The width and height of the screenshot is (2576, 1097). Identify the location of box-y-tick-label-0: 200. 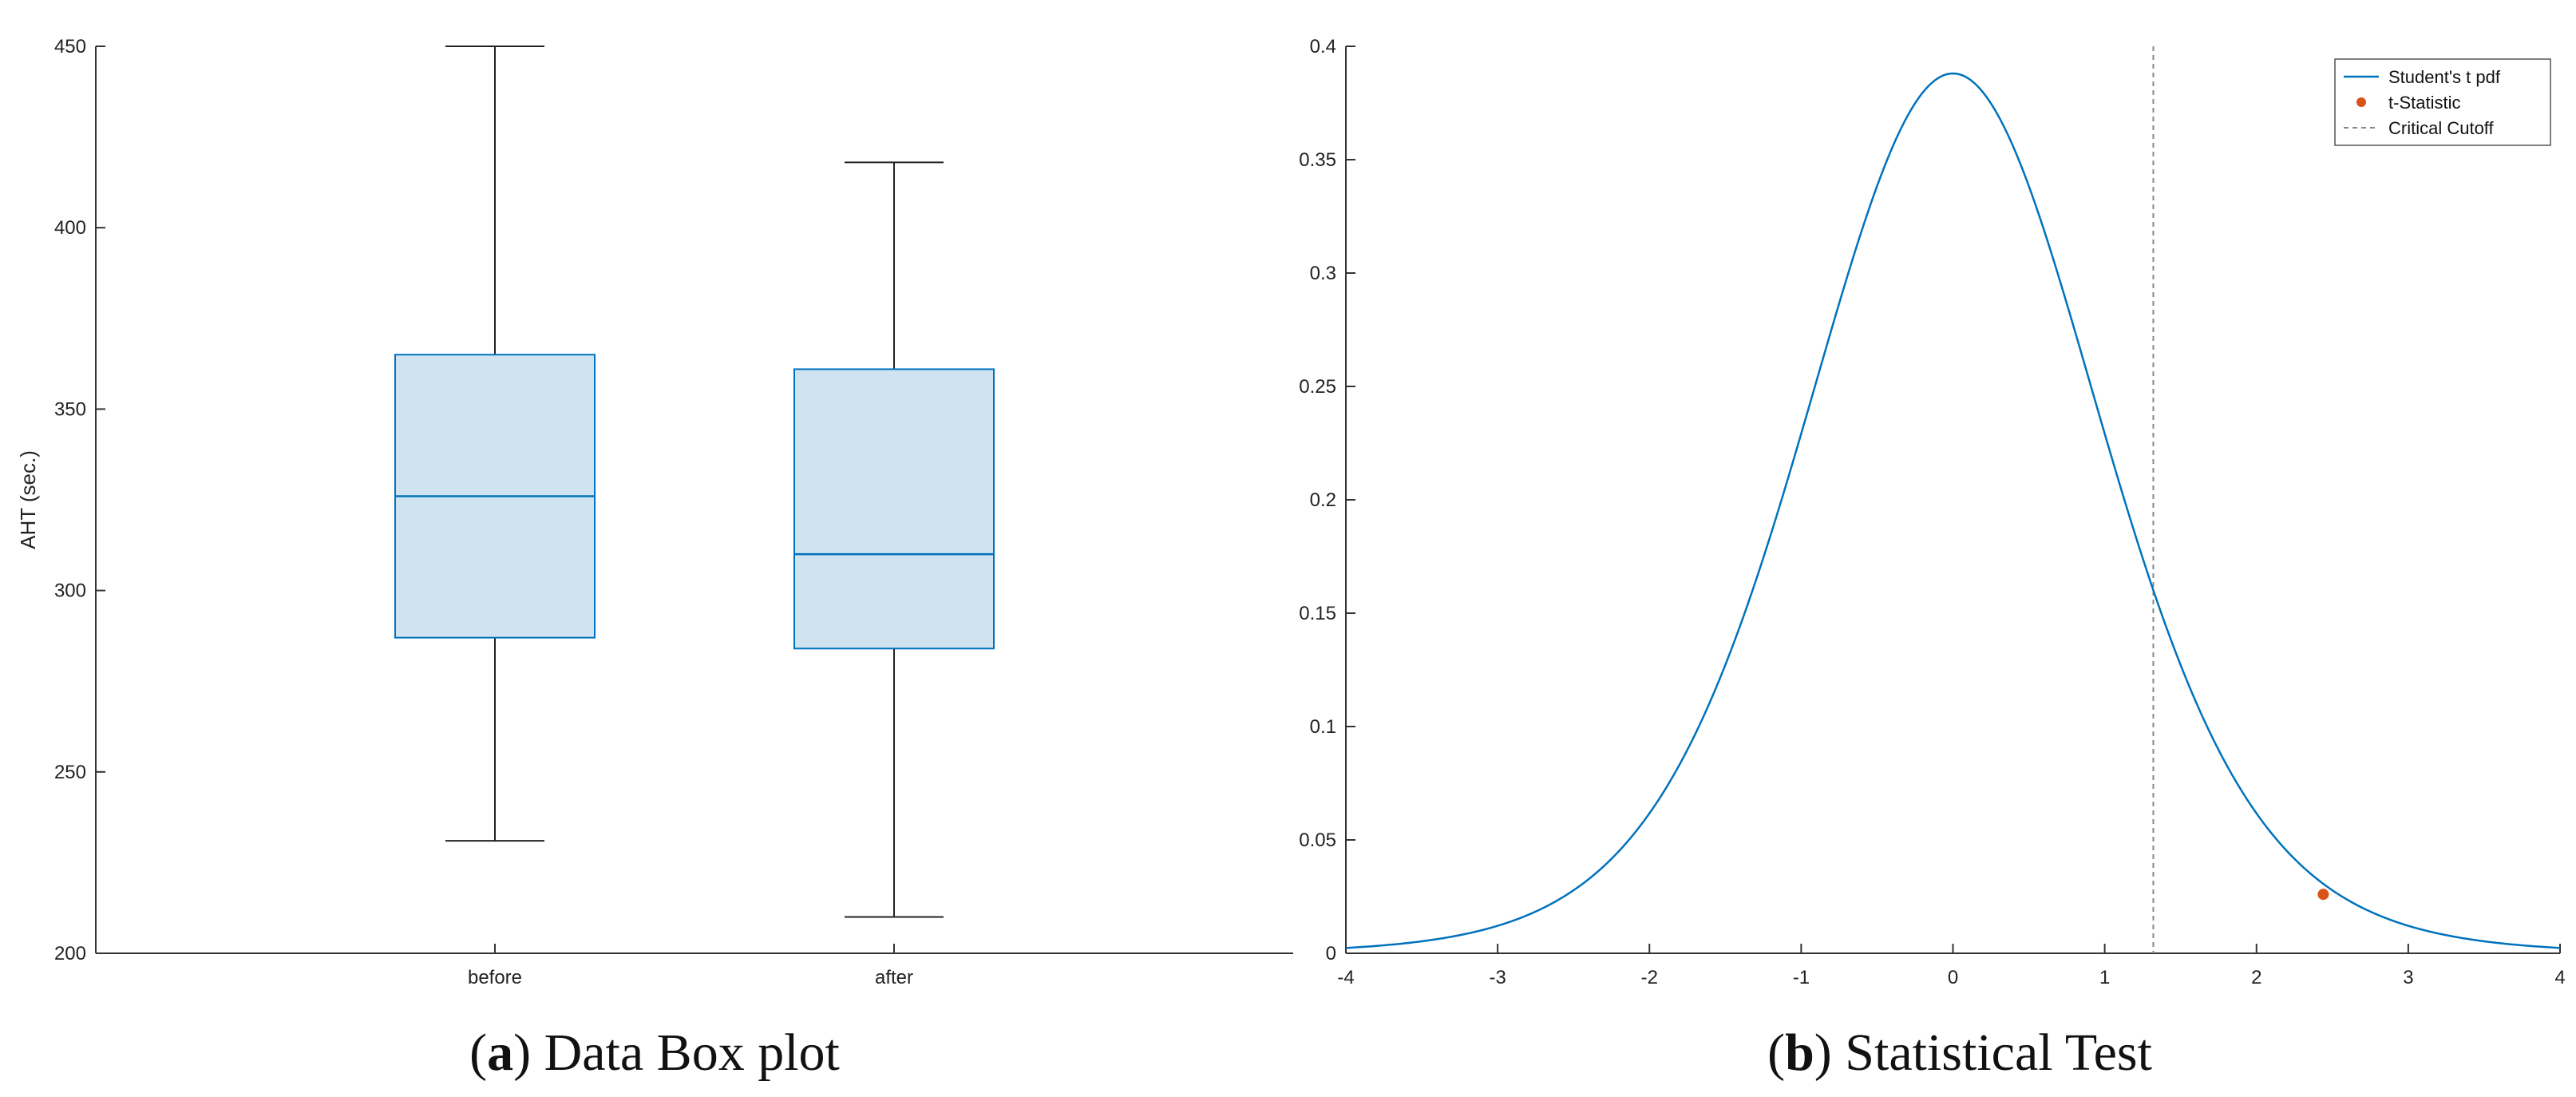
(70, 953).